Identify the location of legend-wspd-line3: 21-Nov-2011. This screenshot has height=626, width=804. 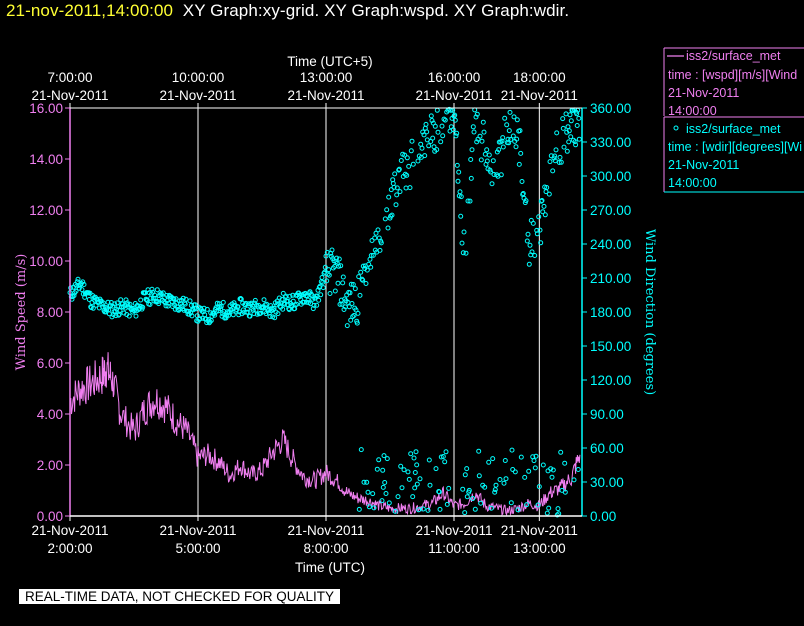
(703, 93).